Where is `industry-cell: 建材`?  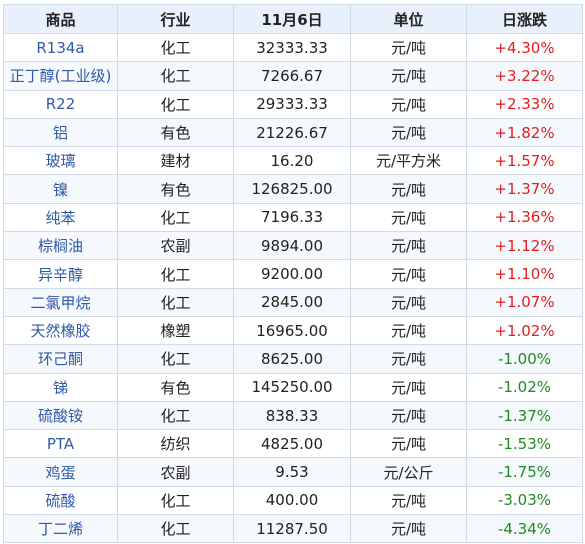
industry-cell: 建材 is located at coordinates (175, 161).